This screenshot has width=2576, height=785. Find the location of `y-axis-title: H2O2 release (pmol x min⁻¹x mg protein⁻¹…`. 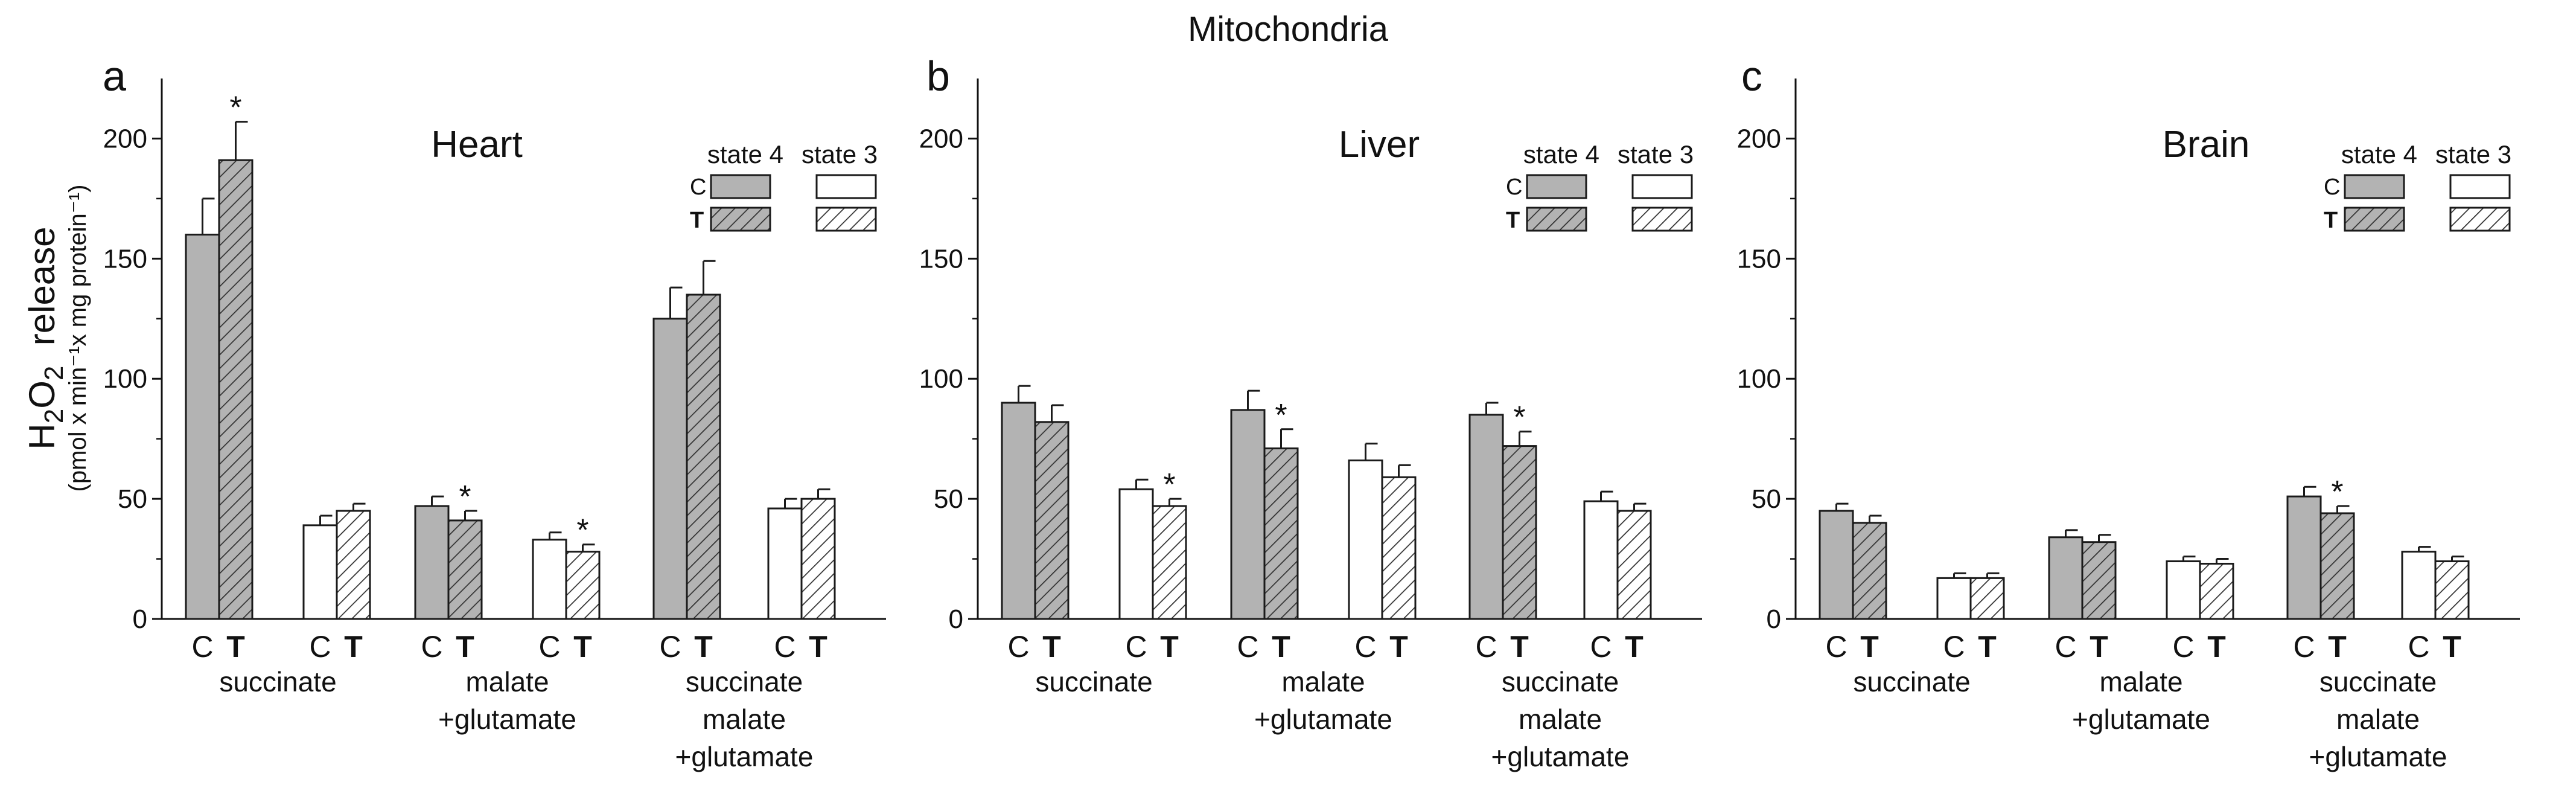

y-axis-title: H2O2 release (pmol x min⁻¹x mg protein⁻¹… is located at coordinates (56, 338).